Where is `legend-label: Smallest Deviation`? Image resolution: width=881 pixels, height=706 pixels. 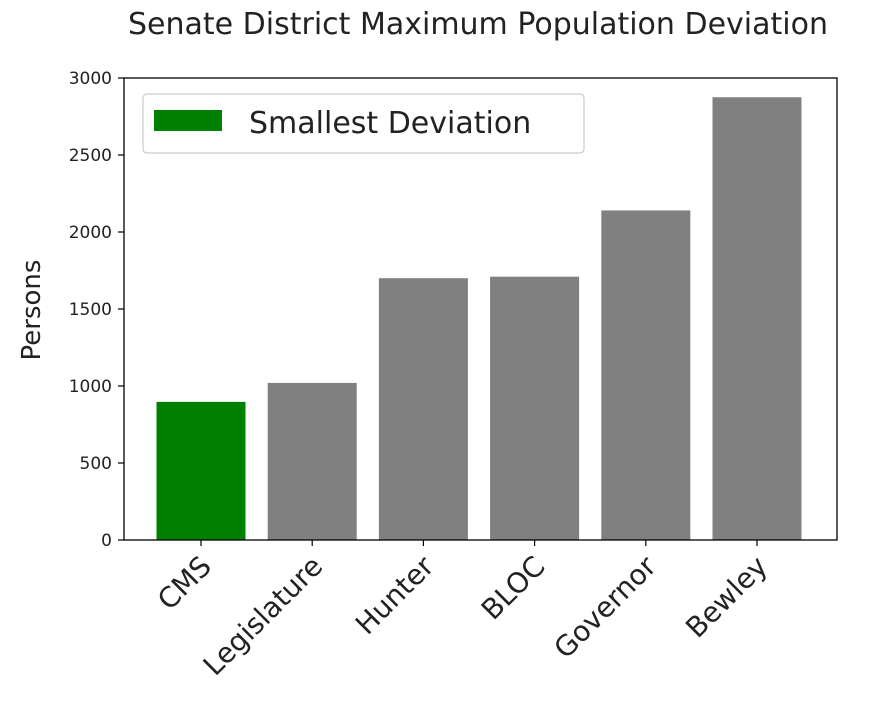
legend-label: Smallest Deviation is located at coordinates (390, 123).